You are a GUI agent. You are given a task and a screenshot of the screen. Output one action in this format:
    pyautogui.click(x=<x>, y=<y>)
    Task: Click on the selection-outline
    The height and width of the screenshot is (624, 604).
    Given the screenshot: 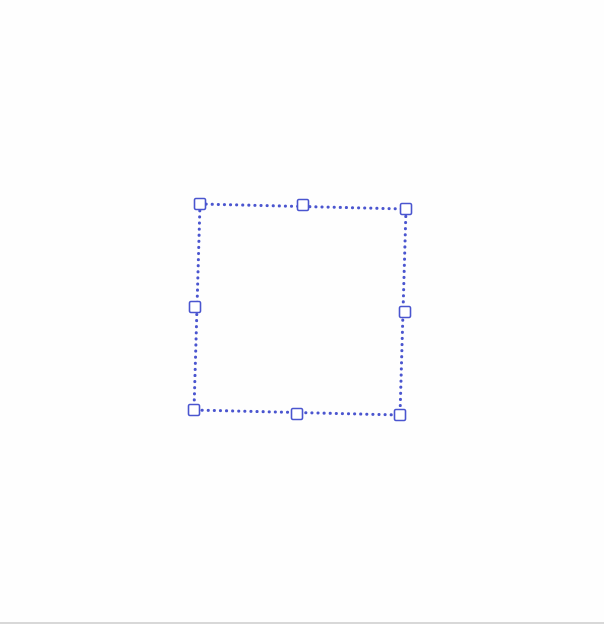 What is the action you would take?
    pyautogui.click(x=300, y=309)
    